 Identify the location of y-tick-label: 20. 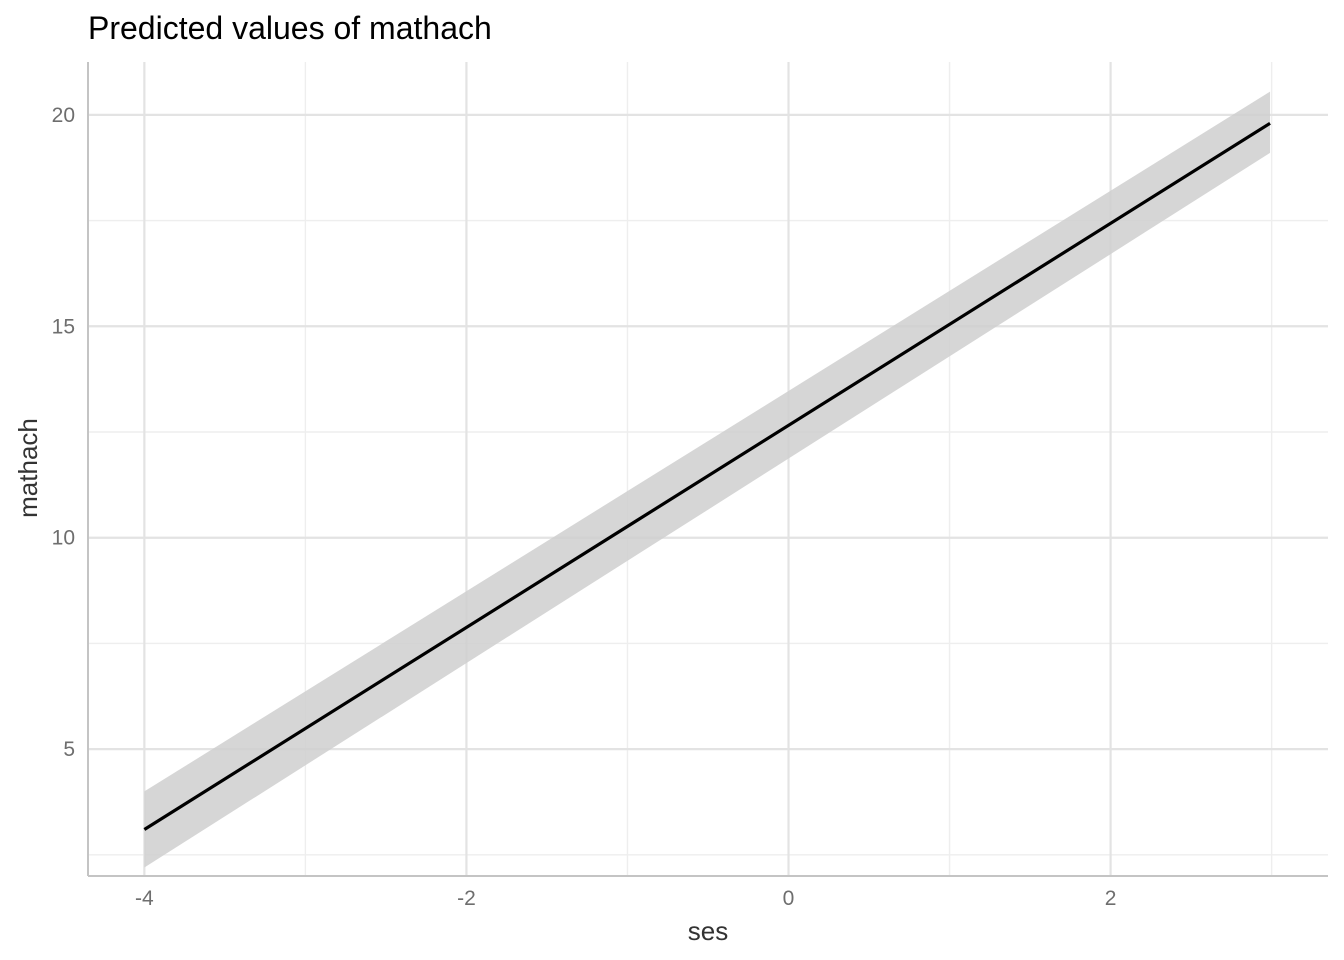
(63, 115).